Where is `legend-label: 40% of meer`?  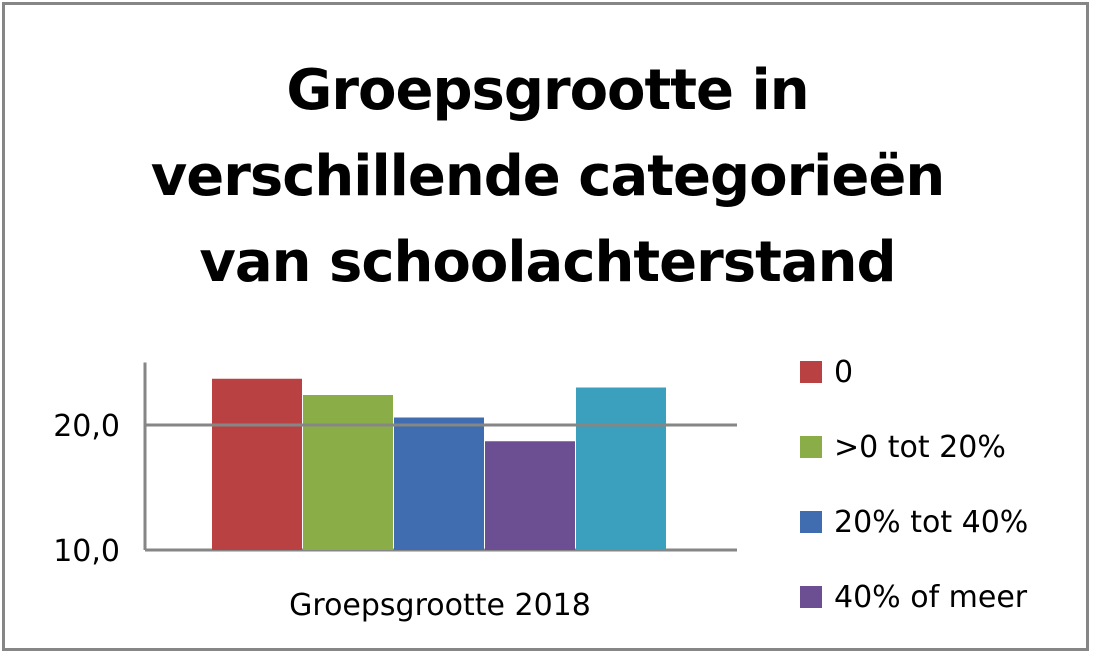 legend-label: 40% of meer is located at coordinates (931, 597).